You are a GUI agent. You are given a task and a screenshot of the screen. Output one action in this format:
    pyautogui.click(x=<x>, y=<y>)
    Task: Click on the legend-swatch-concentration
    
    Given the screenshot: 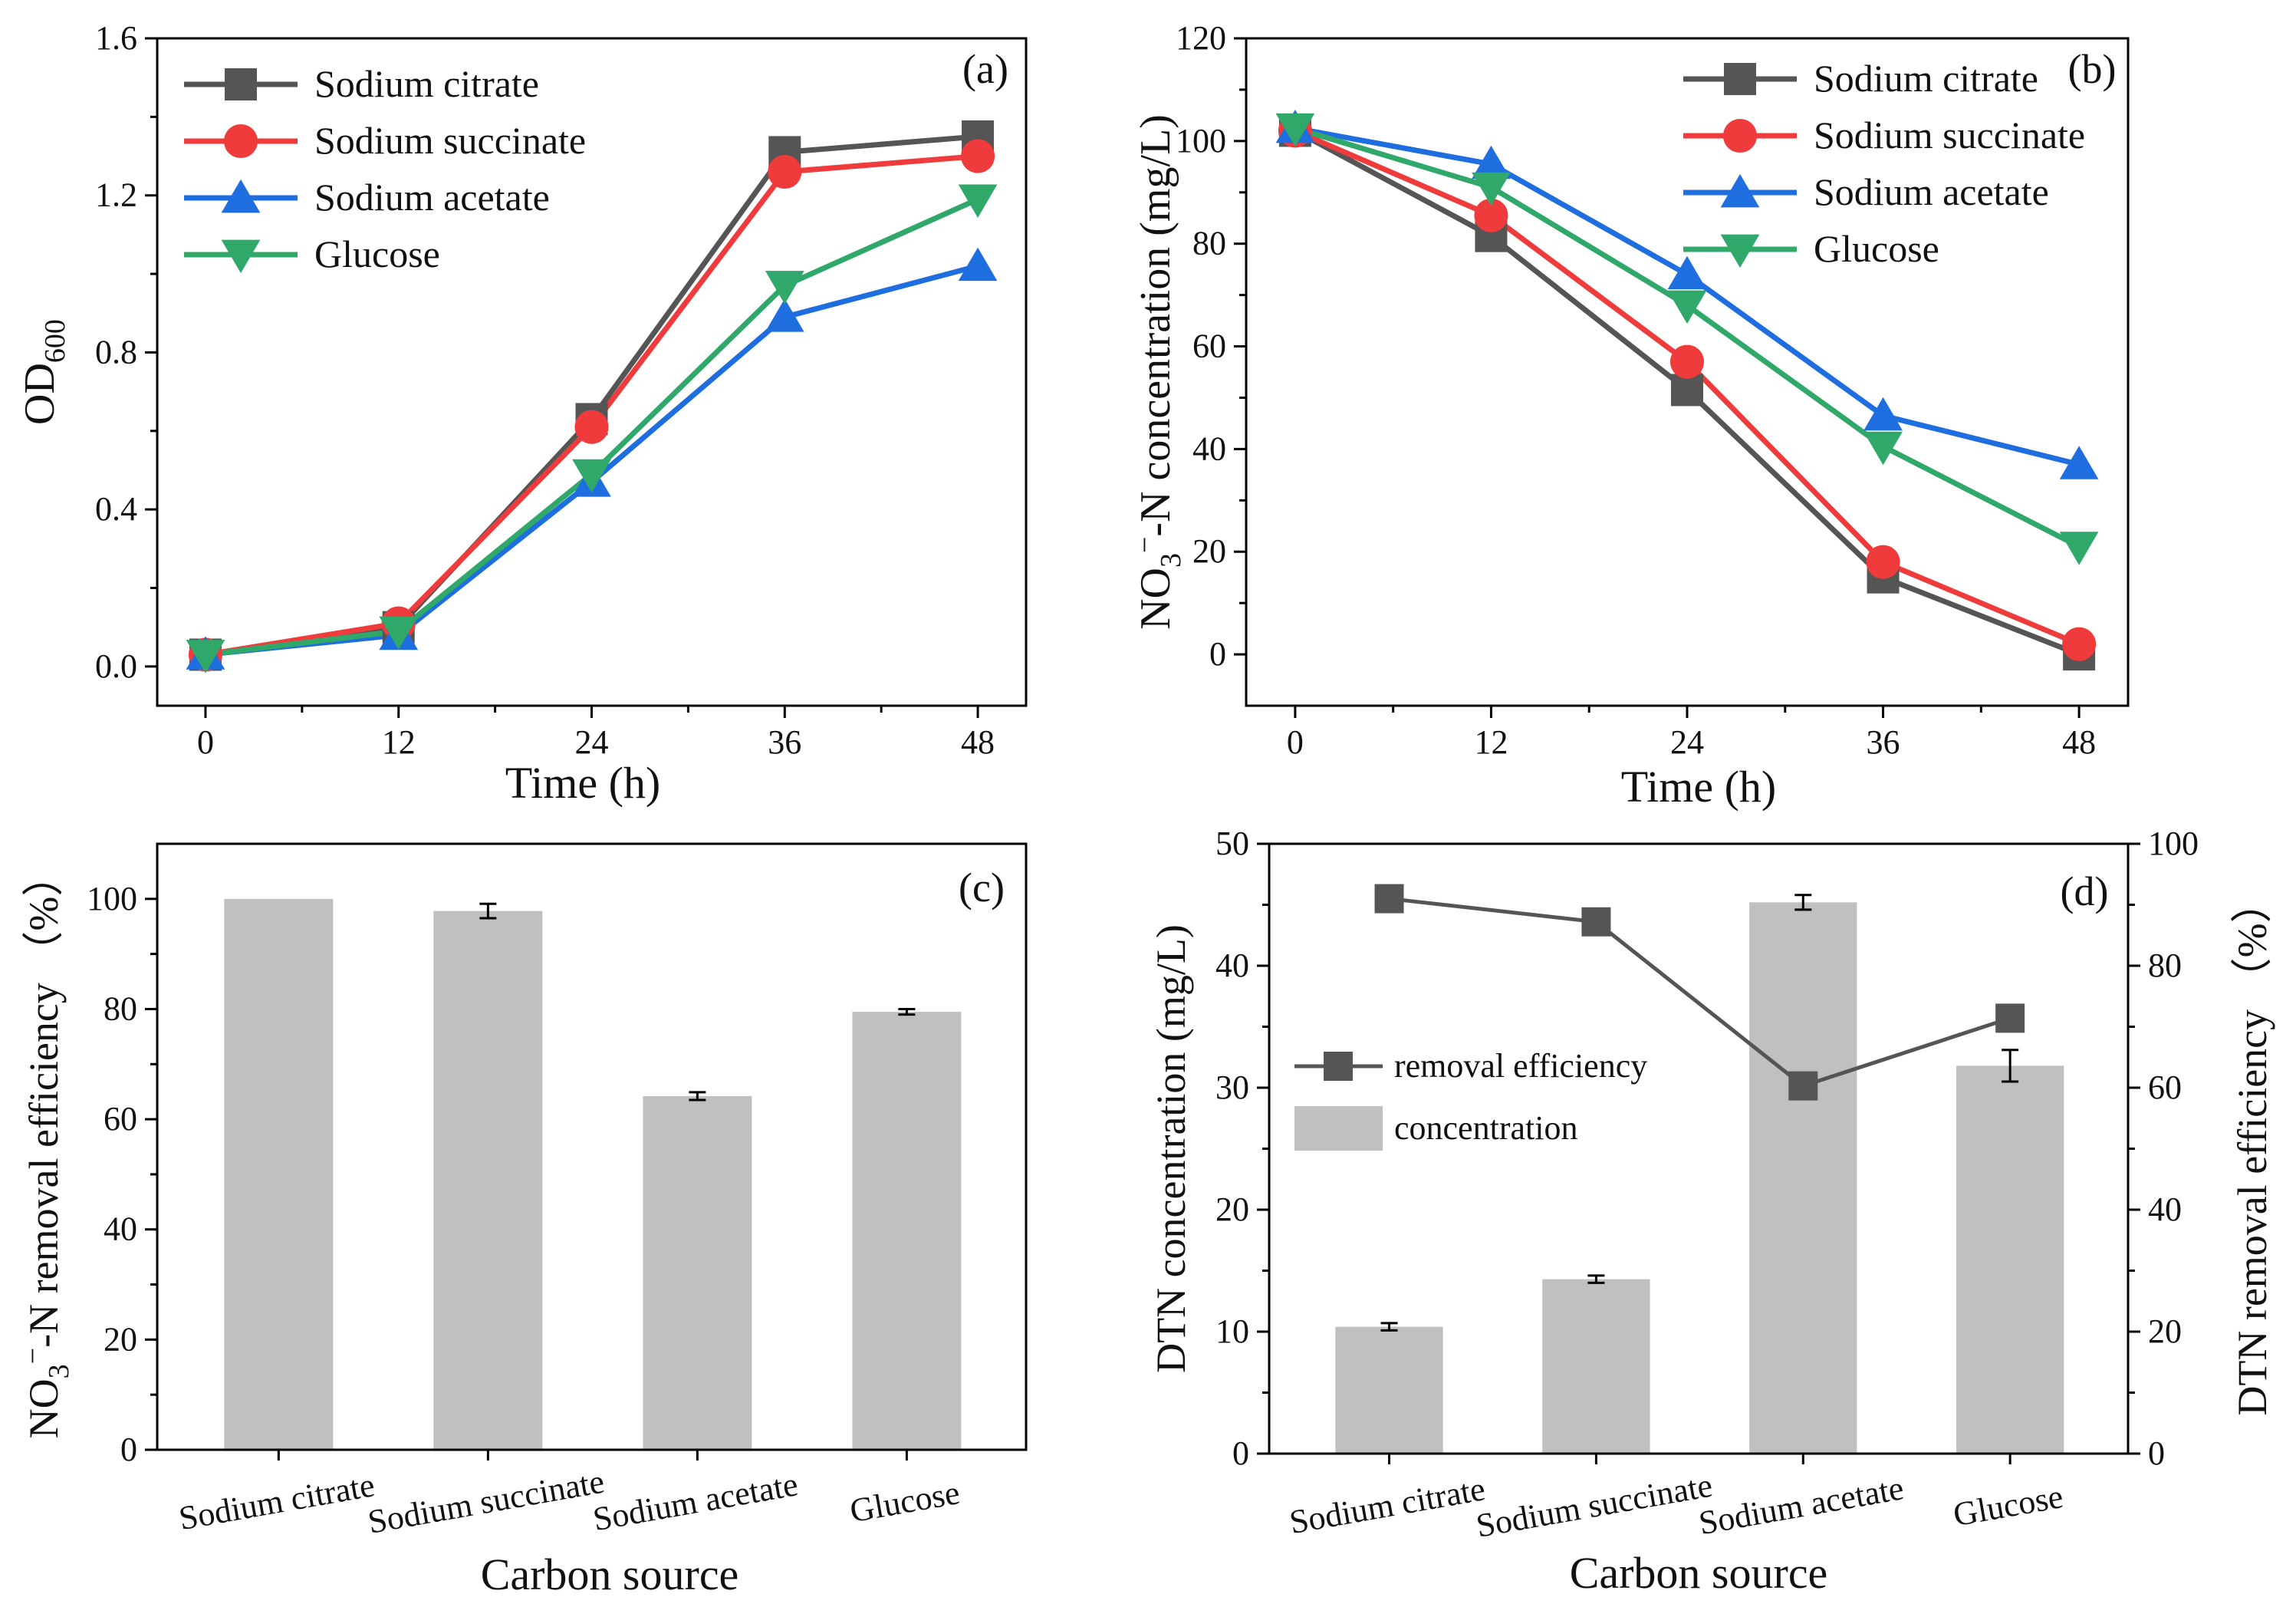 What is the action you would take?
    pyautogui.click(x=1338, y=1128)
    